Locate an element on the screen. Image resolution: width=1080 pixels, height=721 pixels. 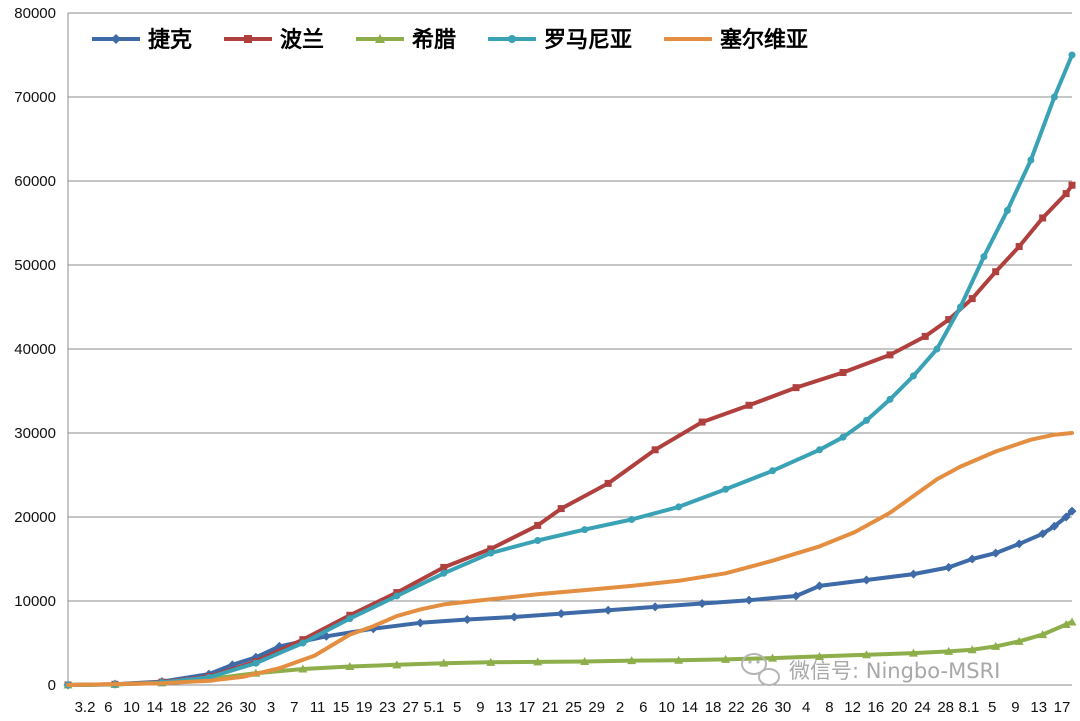
x-tick-label: 11 is located at coordinates (318, 707).